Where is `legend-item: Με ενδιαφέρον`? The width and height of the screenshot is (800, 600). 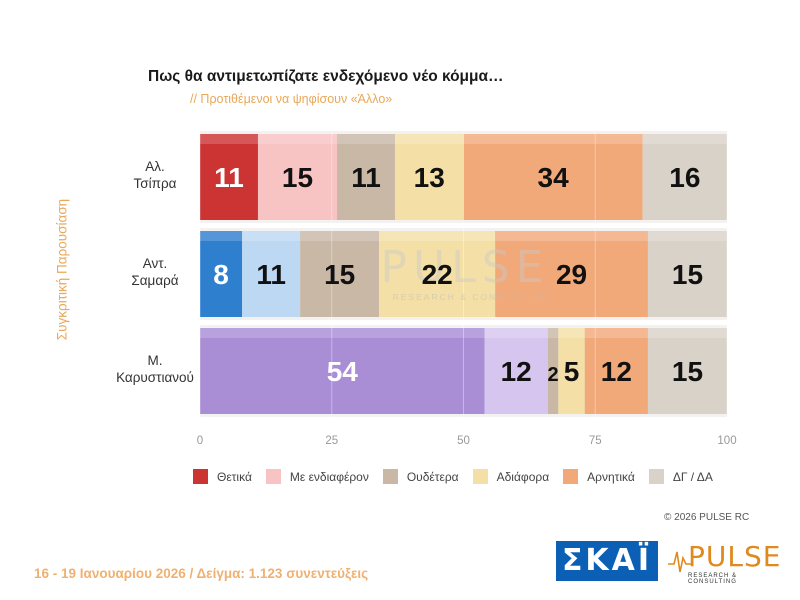
legend-item: Με ενδιαφέρον is located at coordinates (317, 476).